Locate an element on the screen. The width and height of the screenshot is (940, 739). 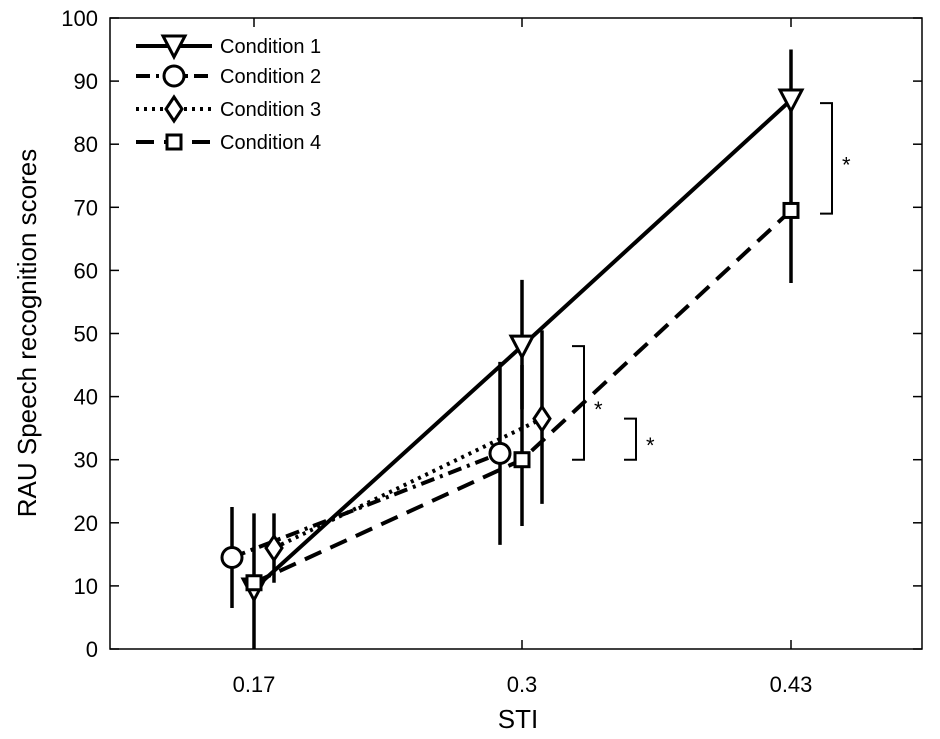
legend-label: Condition 2 is located at coordinates (270, 77).